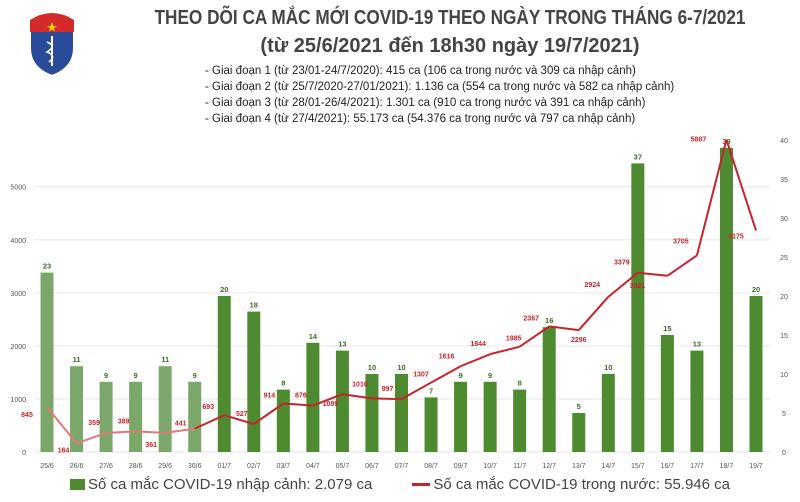 This screenshot has height=502, width=800. I want to click on x-axis-tick-label: 13/7, so click(579, 466).